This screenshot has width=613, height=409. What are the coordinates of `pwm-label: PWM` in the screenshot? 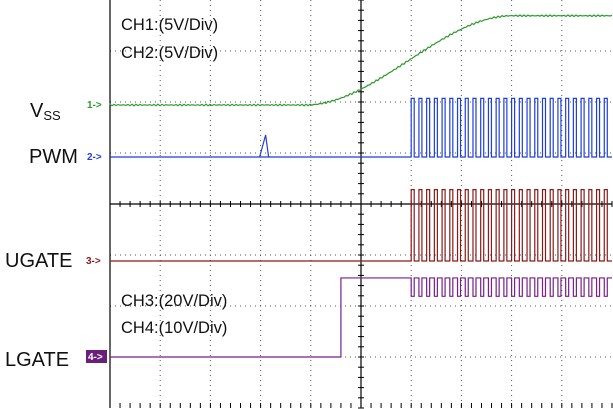 It's located at (53, 157).